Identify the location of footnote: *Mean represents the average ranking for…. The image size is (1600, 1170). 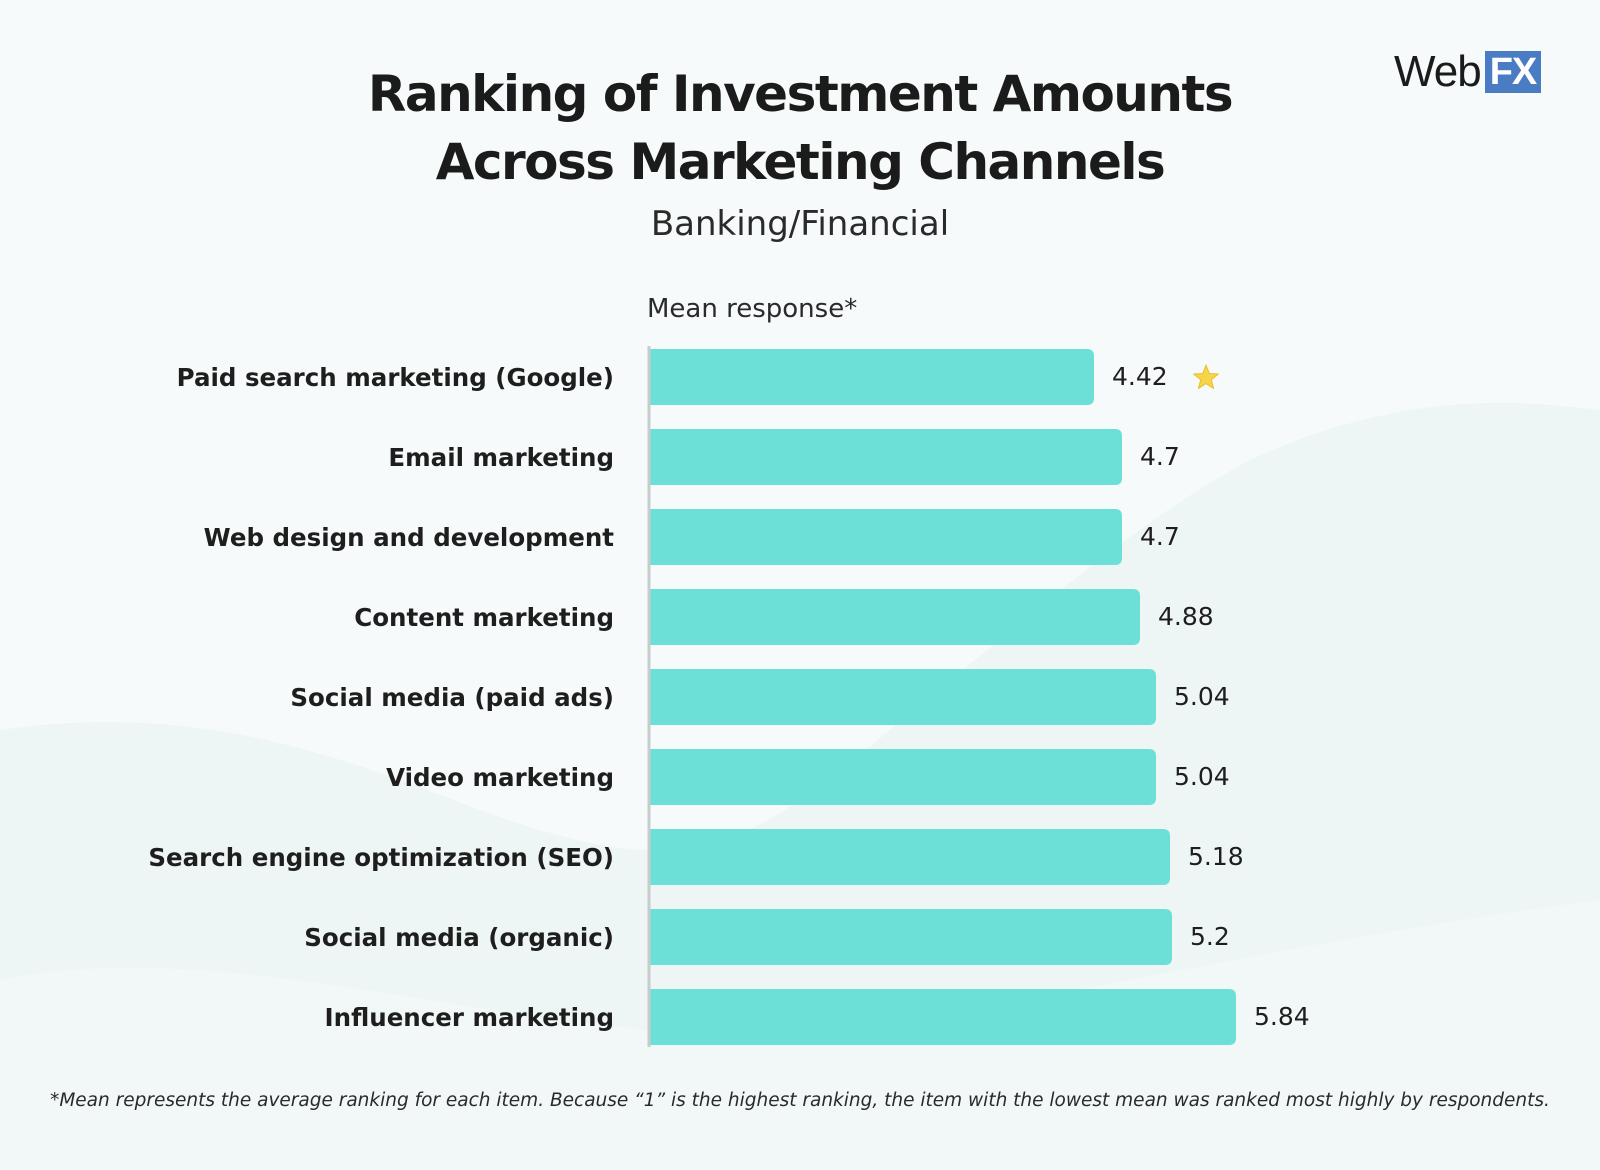
(800, 1100).